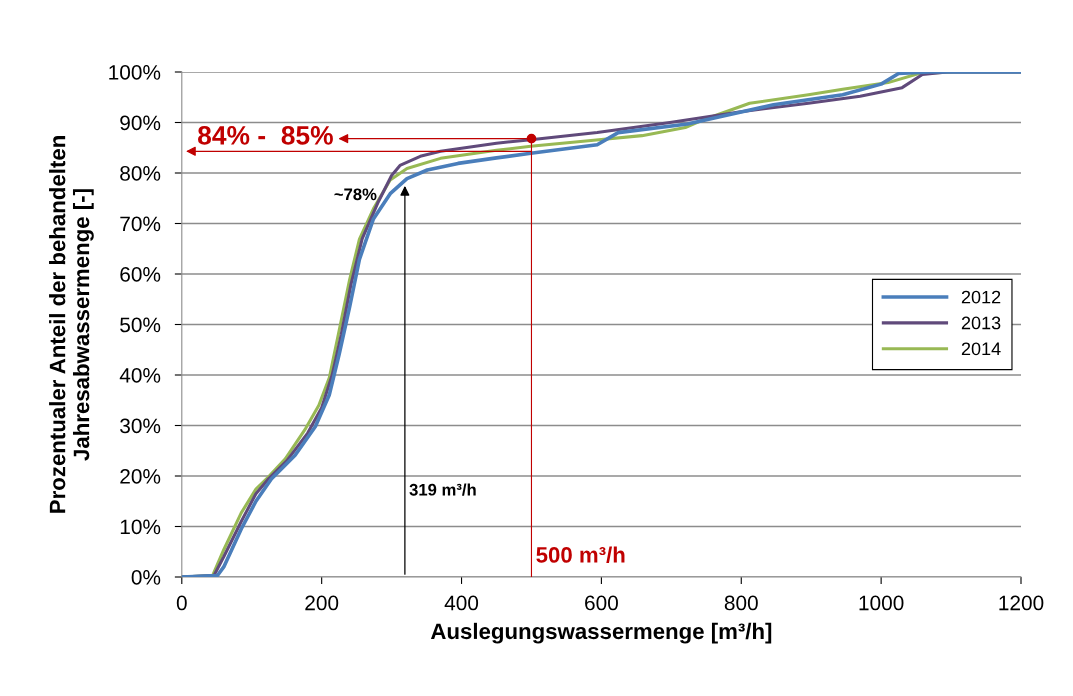 This screenshot has width=1073, height=696. What do you see at coordinates (355, 194) in the screenshot?
I see `annotation: ~78%` at bounding box center [355, 194].